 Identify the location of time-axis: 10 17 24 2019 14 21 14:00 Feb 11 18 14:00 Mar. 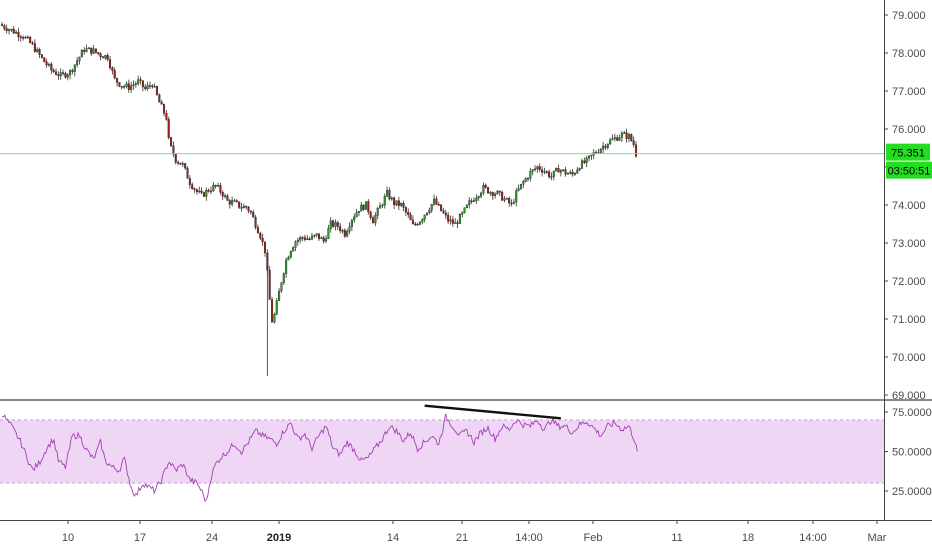
(474, 532).